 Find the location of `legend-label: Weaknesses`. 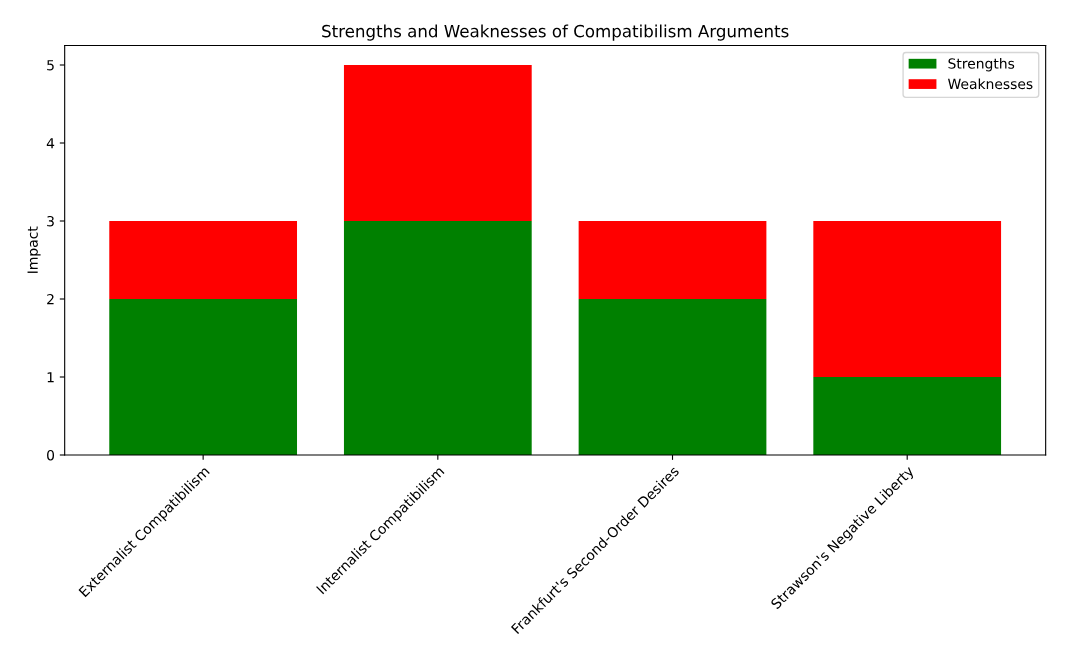

legend-label: Weaknesses is located at coordinates (990, 84).